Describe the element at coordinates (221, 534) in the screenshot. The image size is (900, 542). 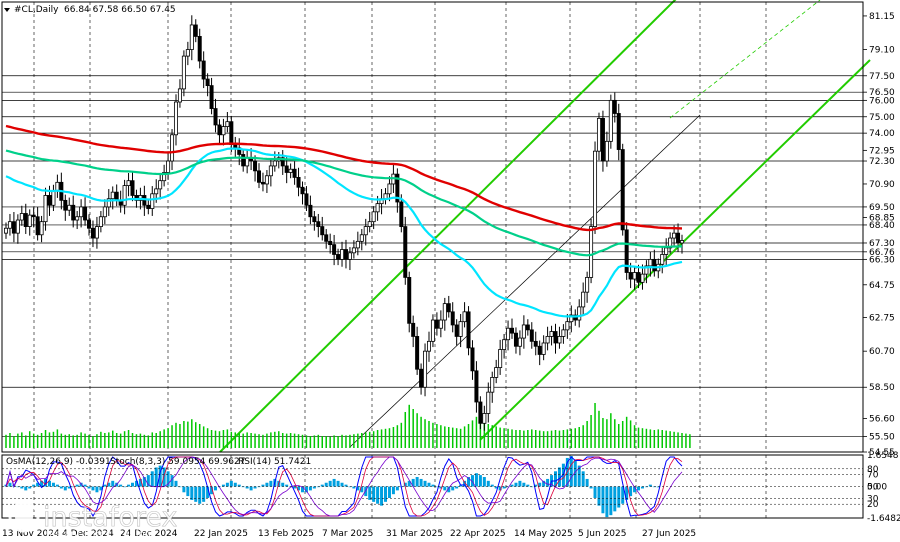
I see `x-tick-label: 22 Jan 2025` at that location.